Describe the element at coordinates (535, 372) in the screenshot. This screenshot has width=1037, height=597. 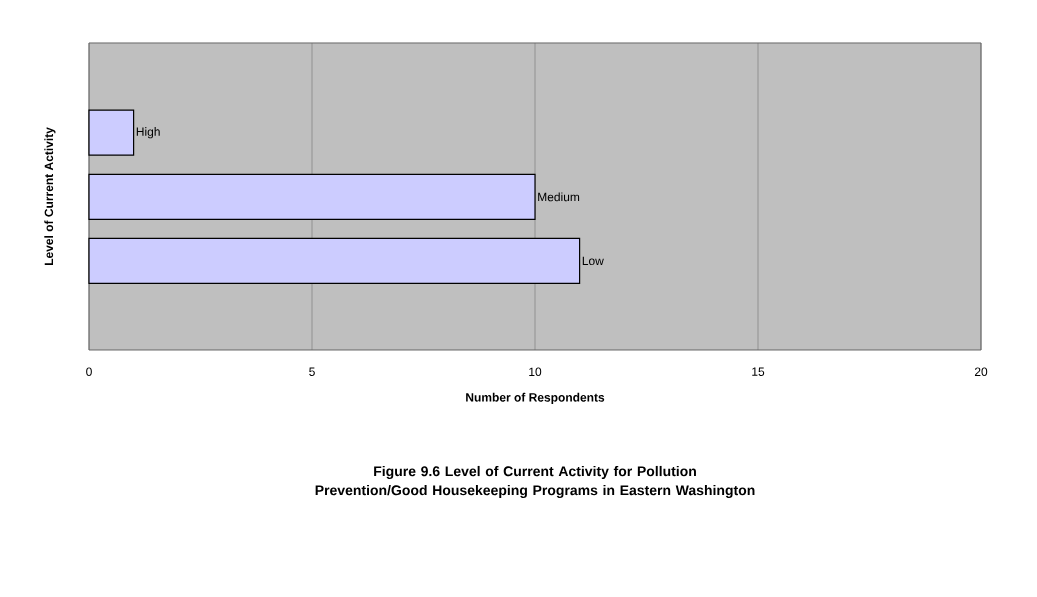
I see `x-tick-label: 10` at that location.